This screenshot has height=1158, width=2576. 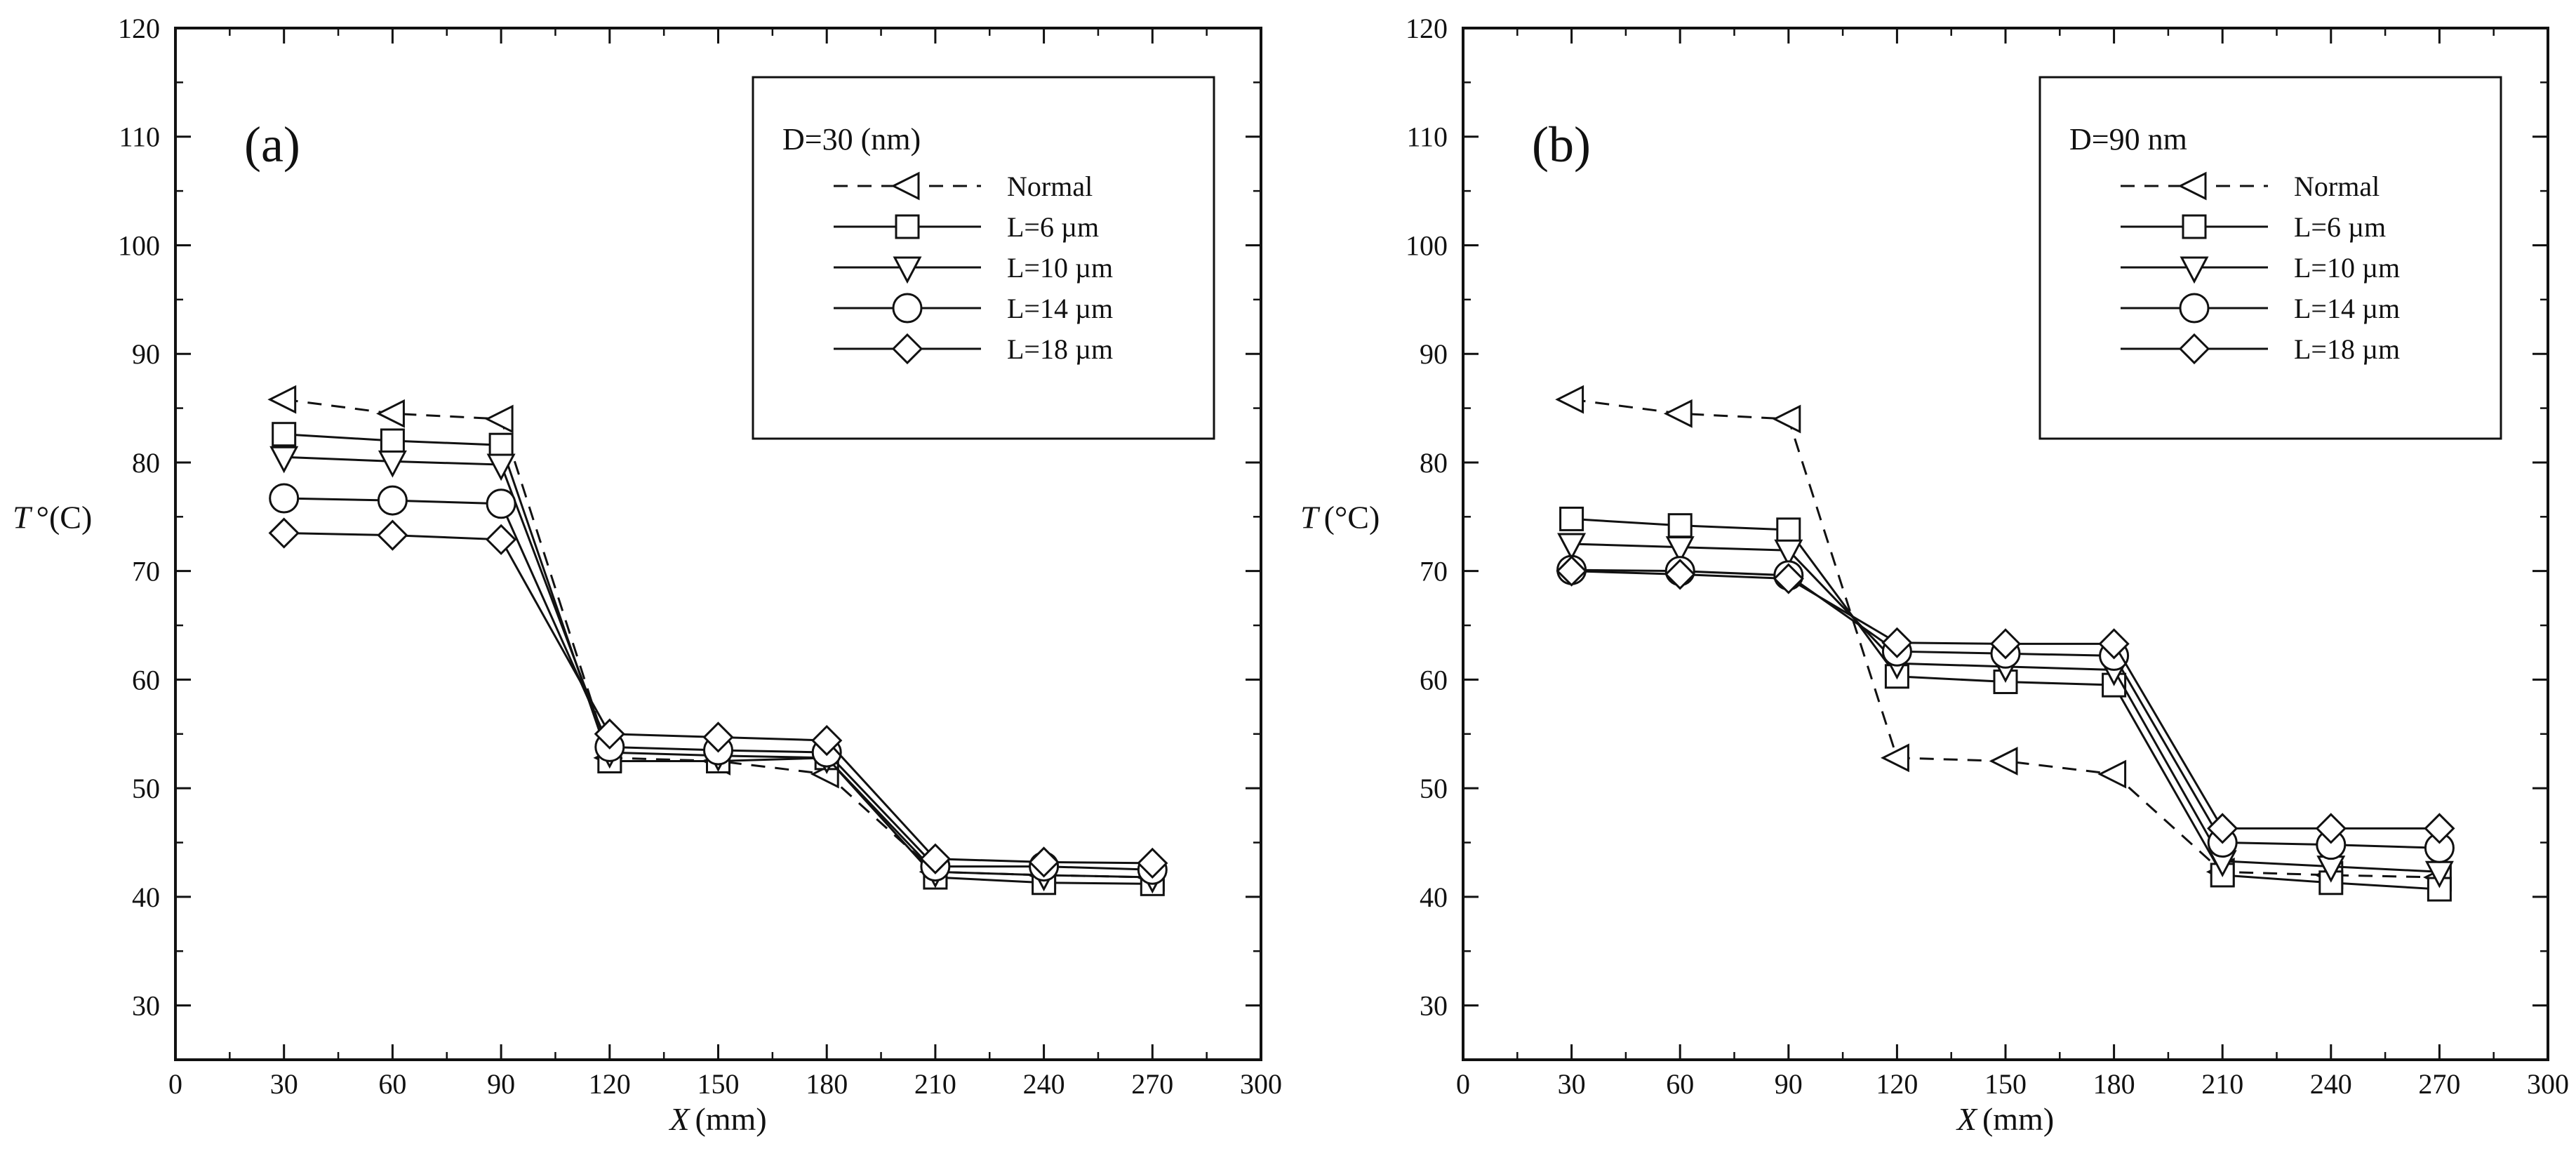 What do you see at coordinates (2018, 1119) in the screenshot?
I see `x-axis-unit: (mm)` at bounding box center [2018, 1119].